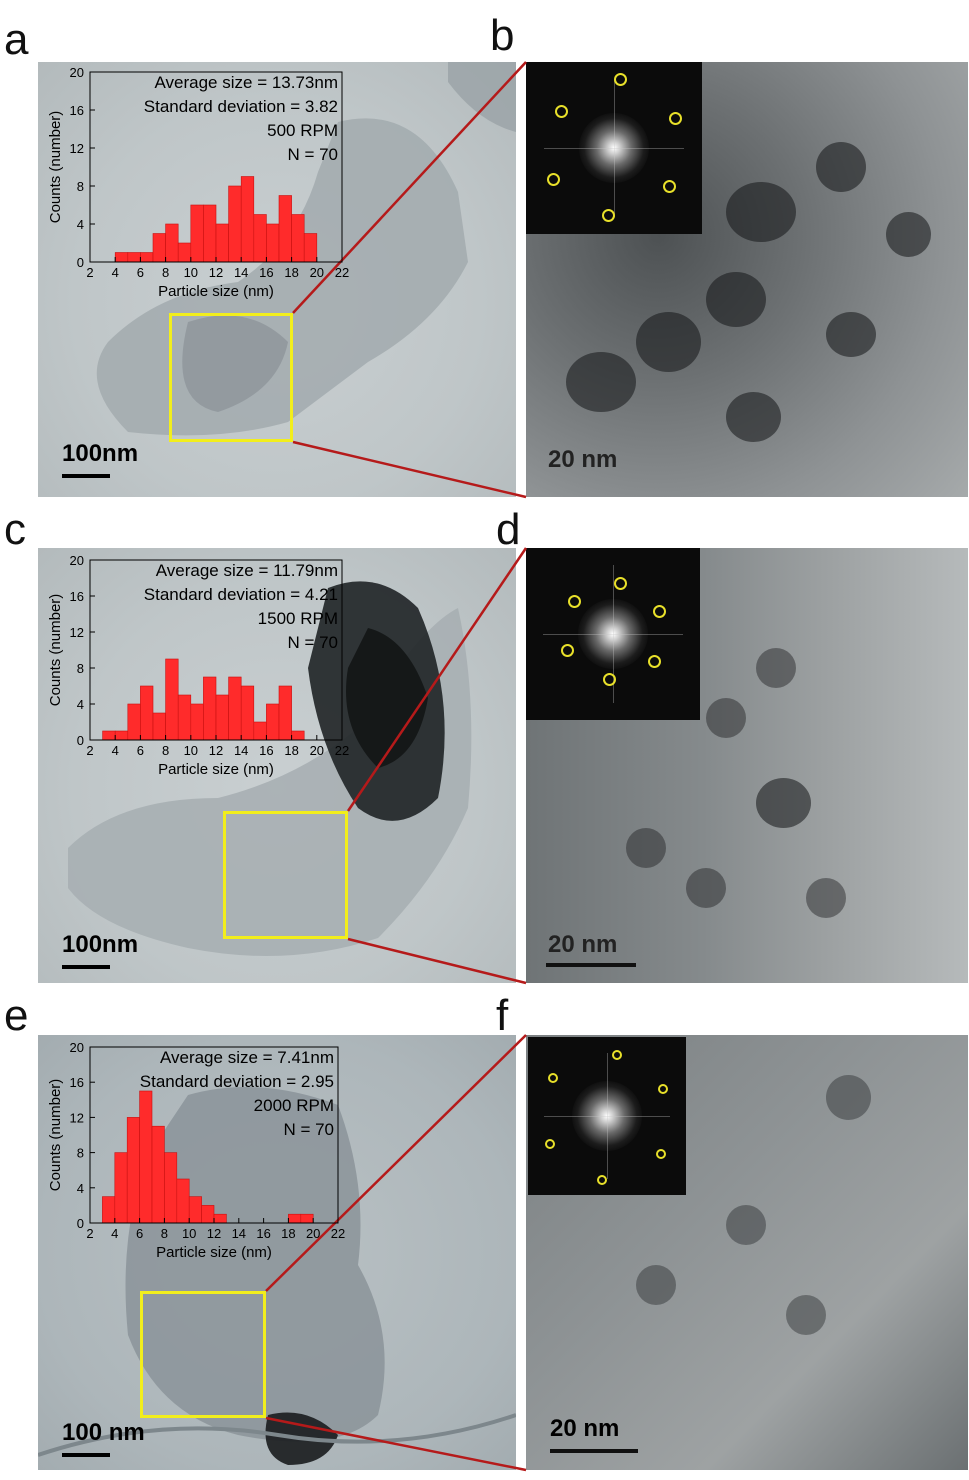 The width and height of the screenshot is (969, 1480). Describe the element at coordinates (77, 1082) in the screenshot. I see `y-tick-label: 16` at that location.